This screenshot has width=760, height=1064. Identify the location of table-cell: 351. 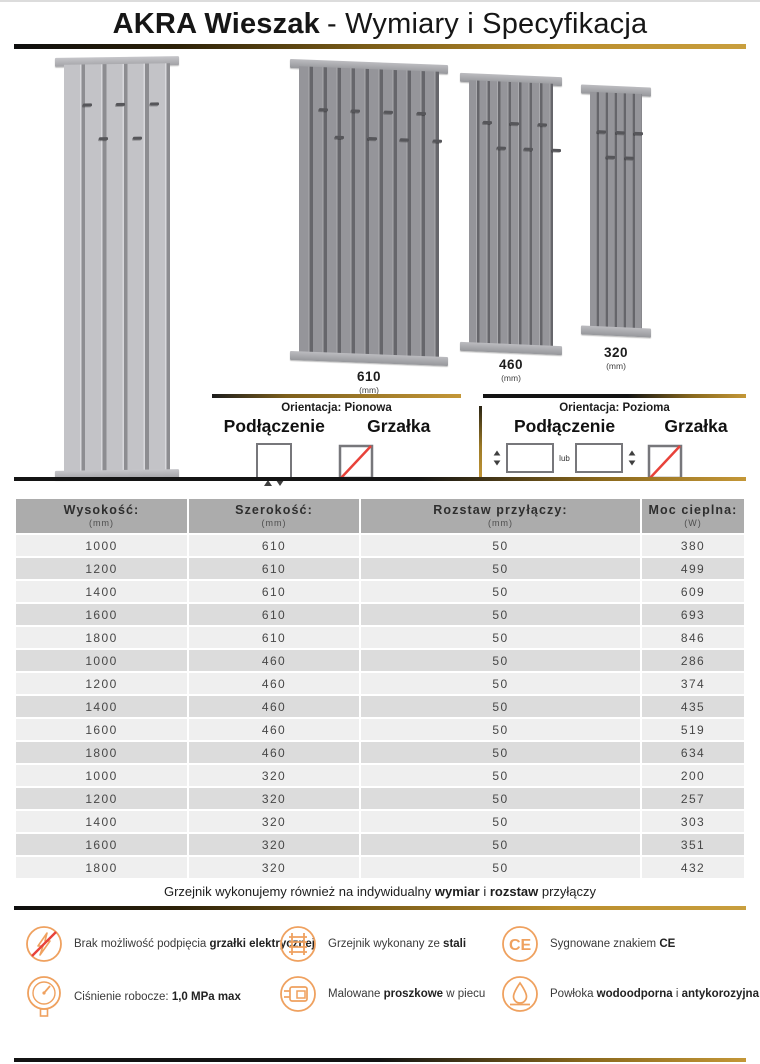
(693, 844).